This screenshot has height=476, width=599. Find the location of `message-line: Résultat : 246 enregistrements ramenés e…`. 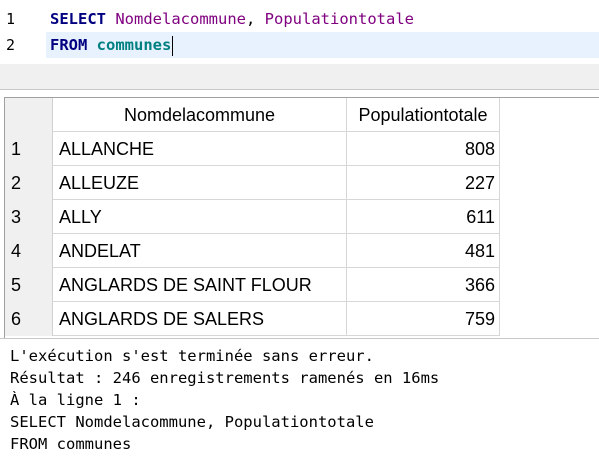

message-line: Résultat : 246 enregistrements ramenés e… is located at coordinates (225, 378).